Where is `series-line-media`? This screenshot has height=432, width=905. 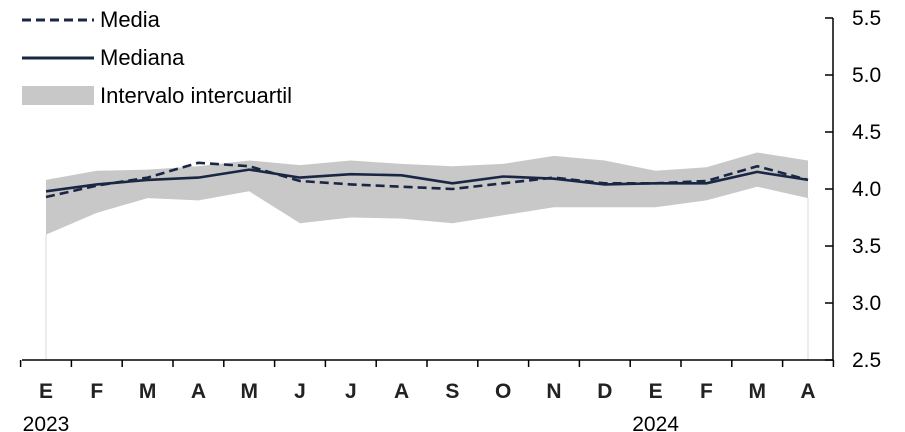 series-line-media is located at coordinates (427, 180).